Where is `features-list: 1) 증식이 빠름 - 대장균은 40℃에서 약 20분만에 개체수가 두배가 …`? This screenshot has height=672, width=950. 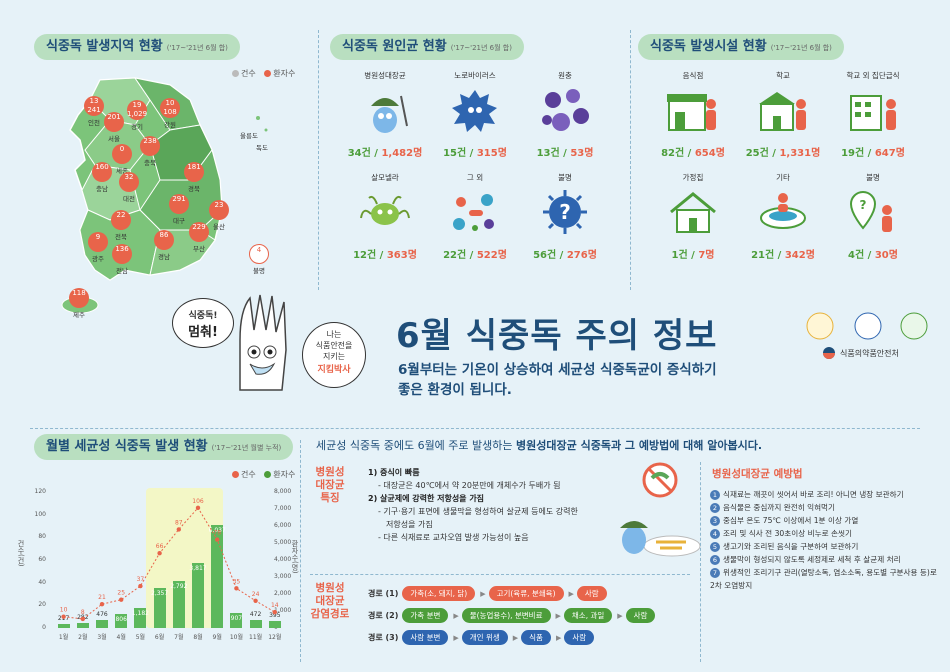
features-list: 1) 증식이 빠름 - 대장균은 40℃에서 약 20분만에 개체수가 두배가 … is located at coordinates (473, 505).